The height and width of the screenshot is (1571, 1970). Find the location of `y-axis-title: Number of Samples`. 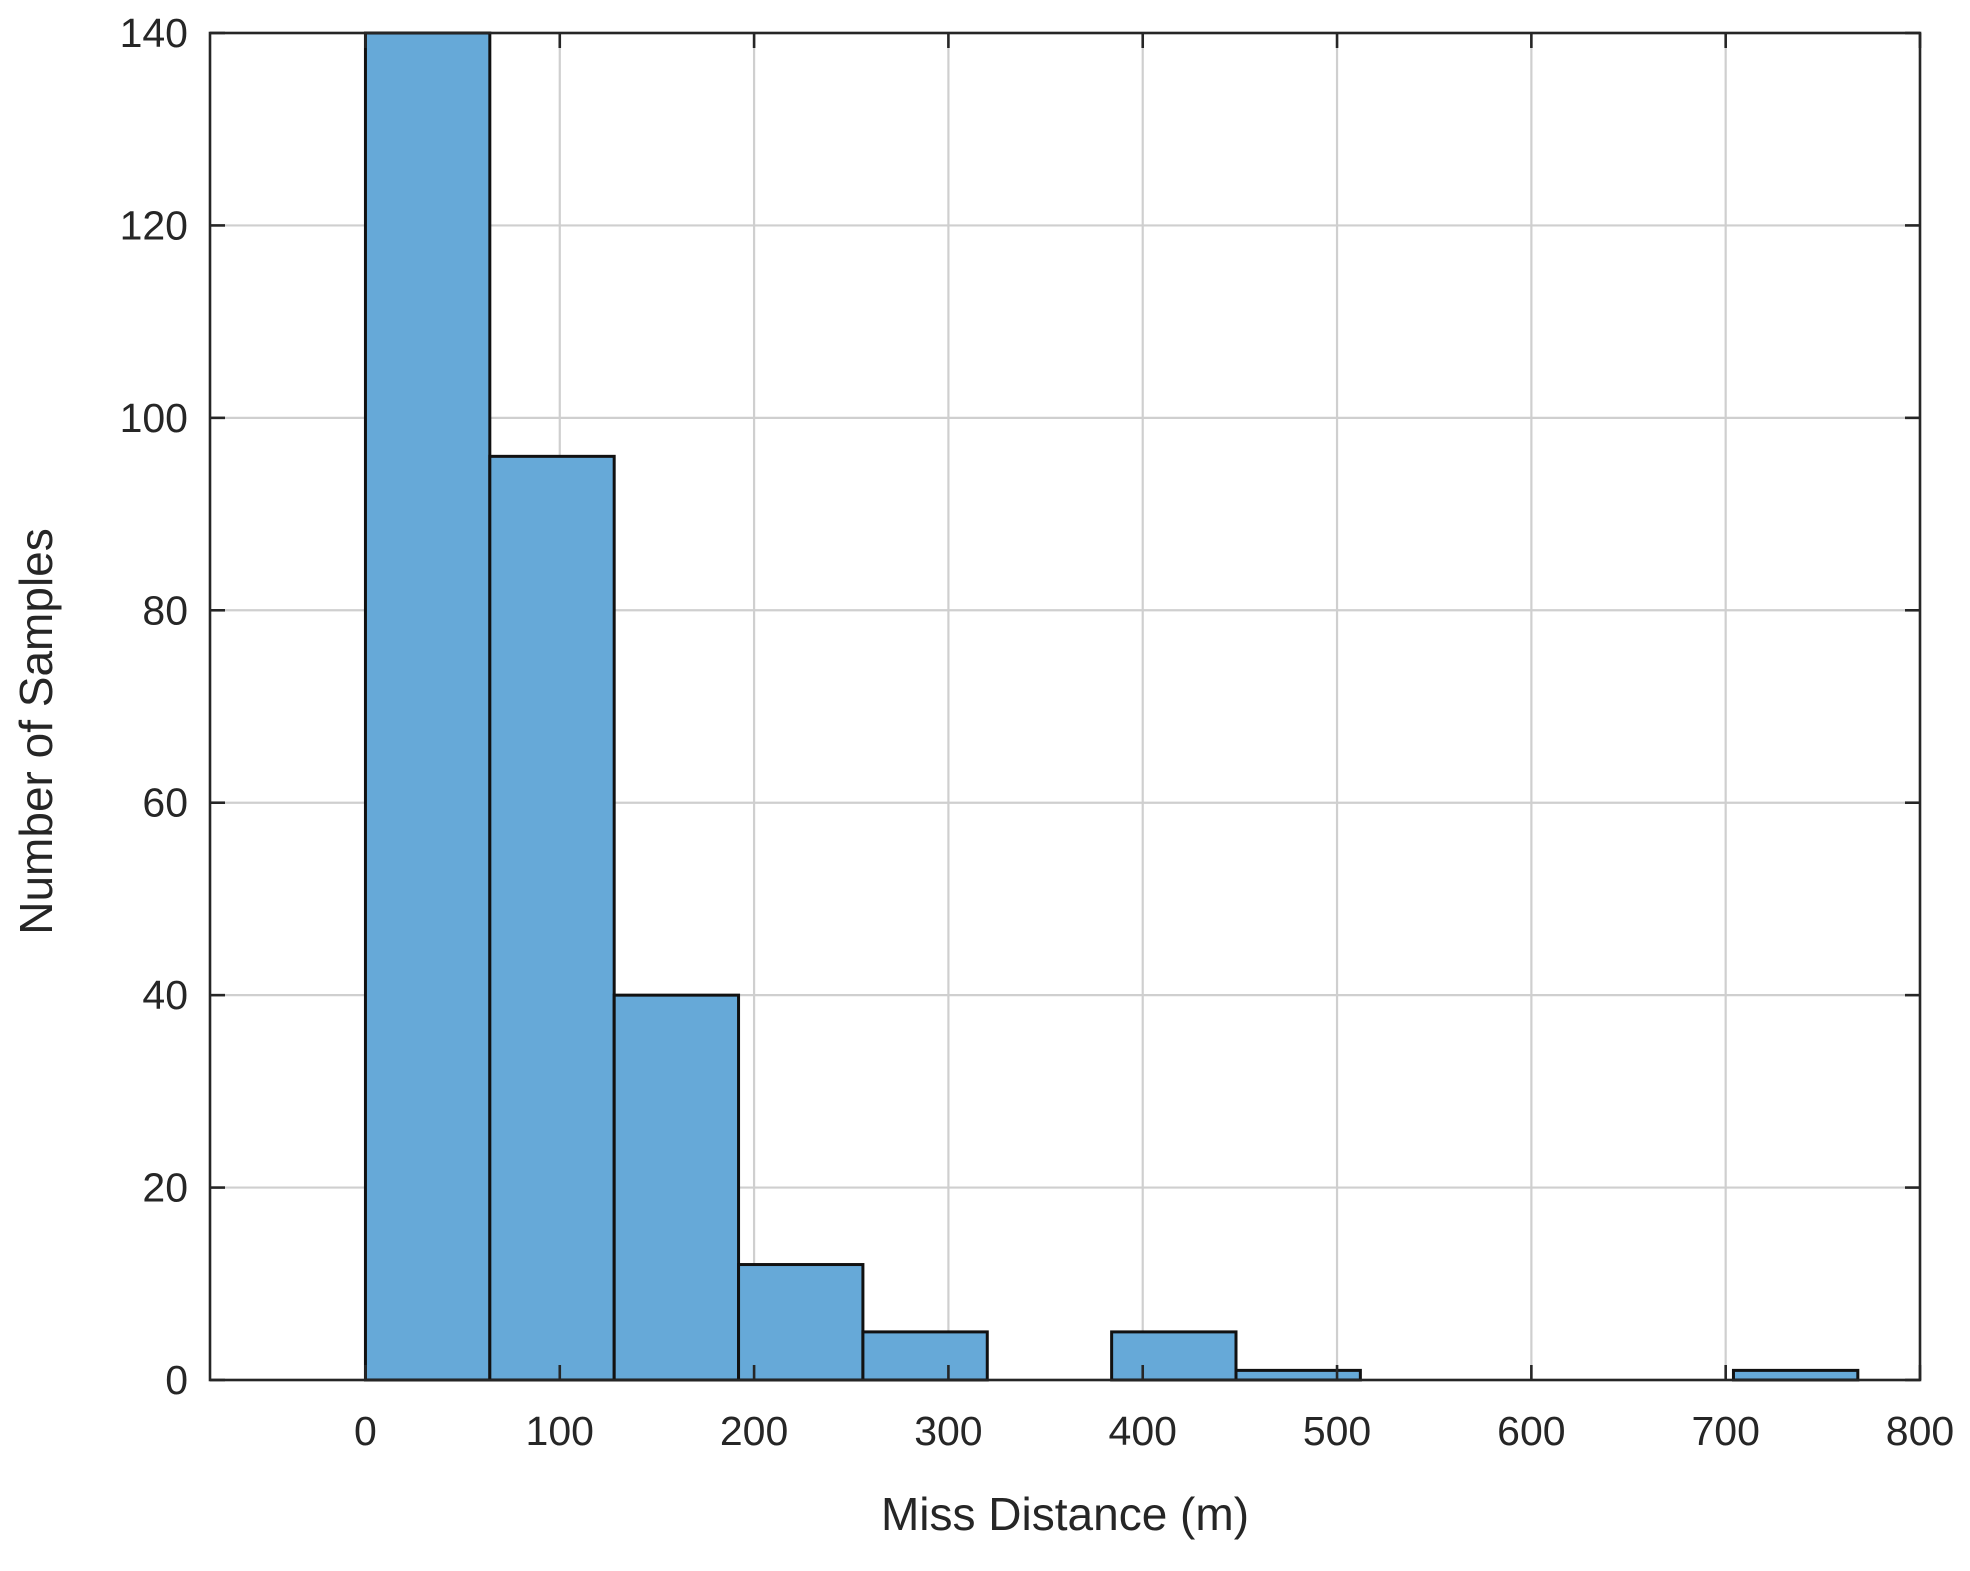

y-axis-title: Number of Samples is located at coordinates (36, 731).